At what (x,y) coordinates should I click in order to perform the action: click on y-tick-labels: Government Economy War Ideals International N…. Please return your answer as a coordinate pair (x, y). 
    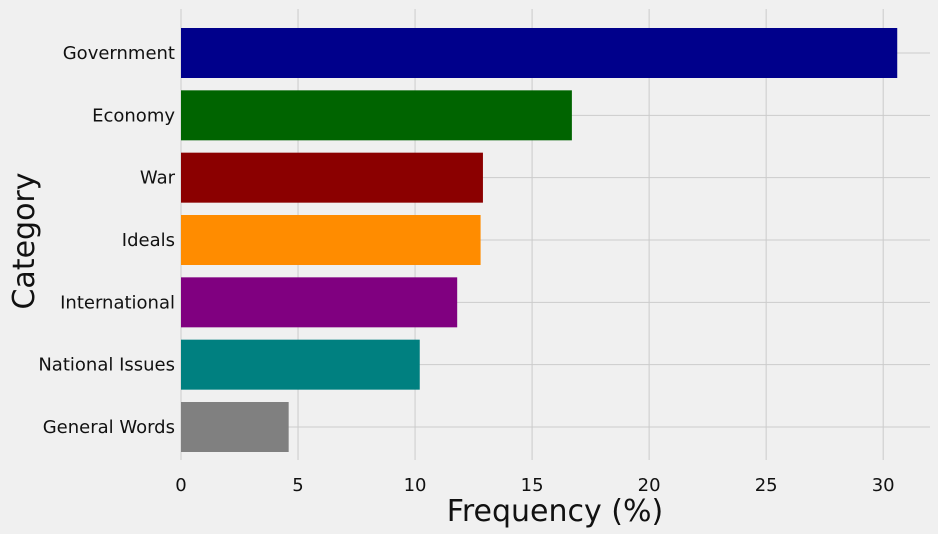
    Looking at the image, I should click on (106, 240).